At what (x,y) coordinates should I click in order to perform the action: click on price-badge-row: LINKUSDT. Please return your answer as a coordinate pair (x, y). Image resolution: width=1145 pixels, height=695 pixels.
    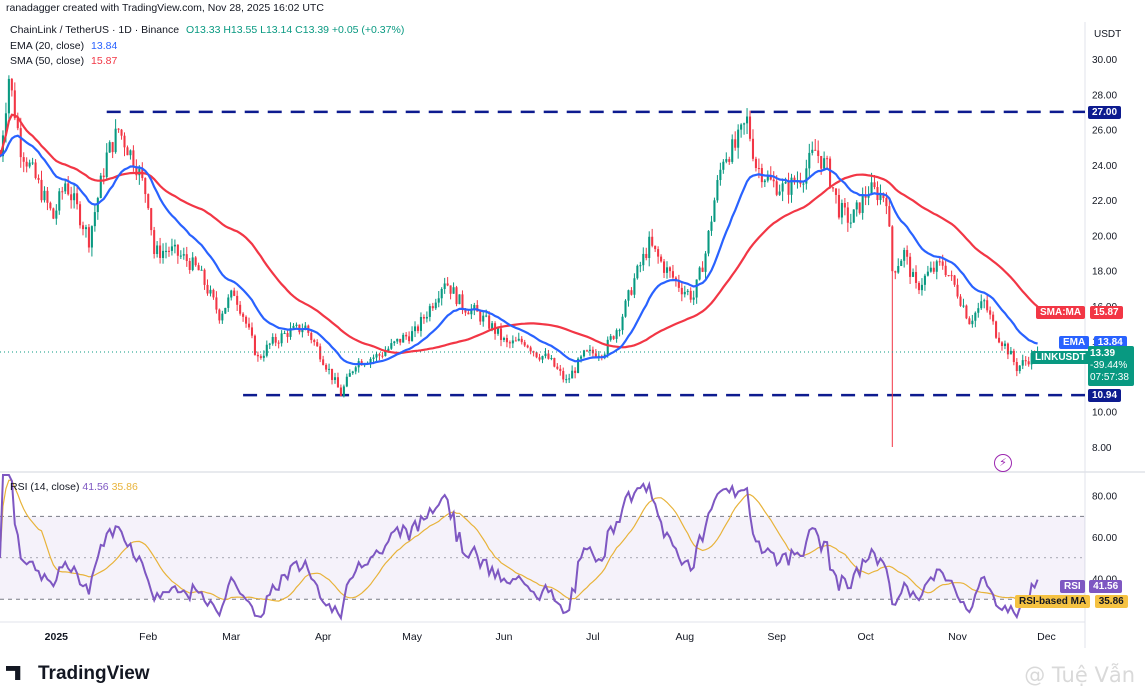
    Looking at the image, I should click on (1060, 356).